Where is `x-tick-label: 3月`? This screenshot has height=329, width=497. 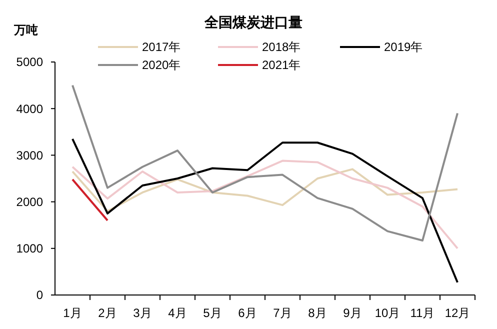 x-tick-label: 3月 is located at coordinates (142, 313).